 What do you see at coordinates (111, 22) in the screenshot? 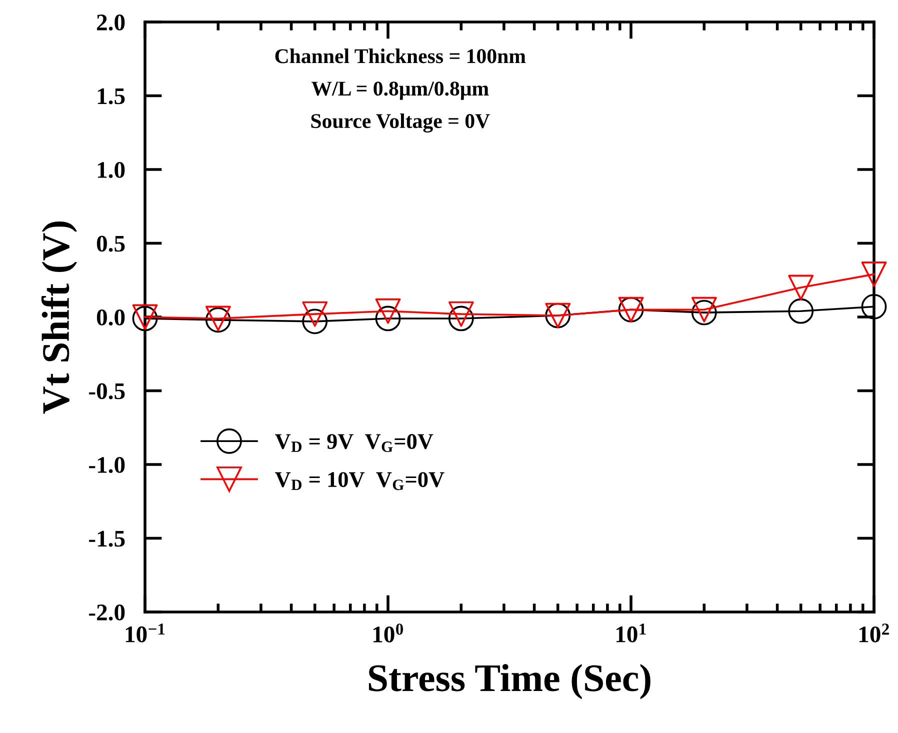
I see `y-tick-label: 2.0` at bounding box center [111, 22].